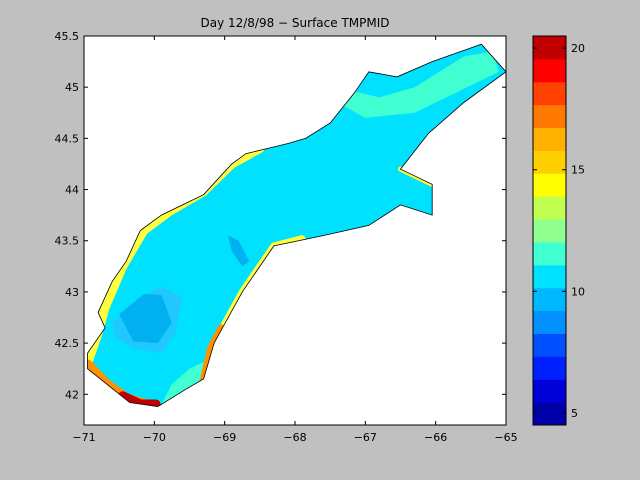 This screenshot has width=640, height=480. What do you see at coordinates (505, 437) in the screenshot?
I see `x-tick-label: −65` at bounding box center [505, 437].